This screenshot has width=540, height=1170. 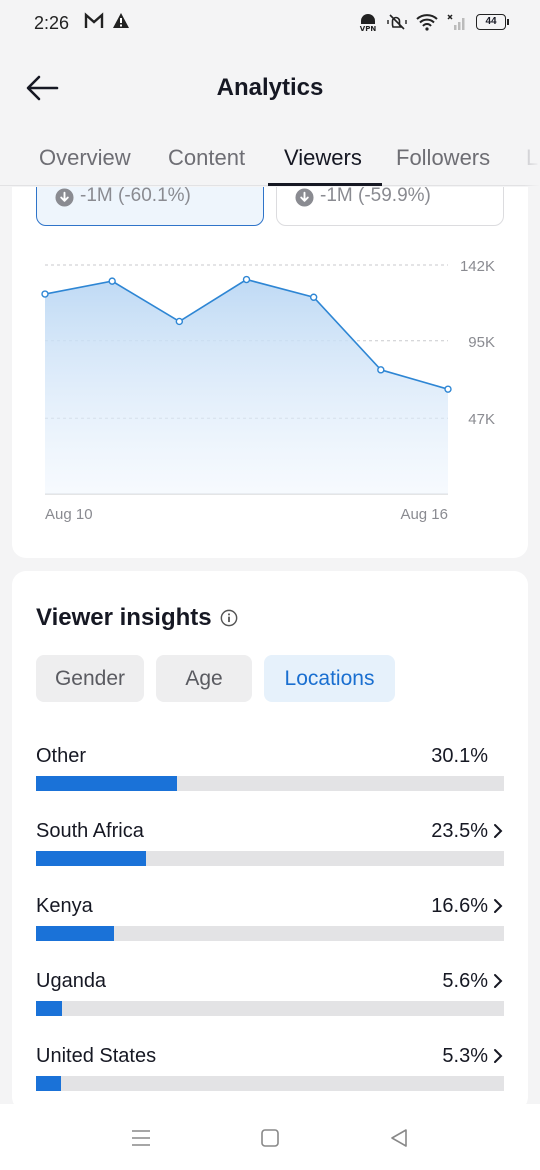 I want to click on tab-fade, so click(x=532, y=158).